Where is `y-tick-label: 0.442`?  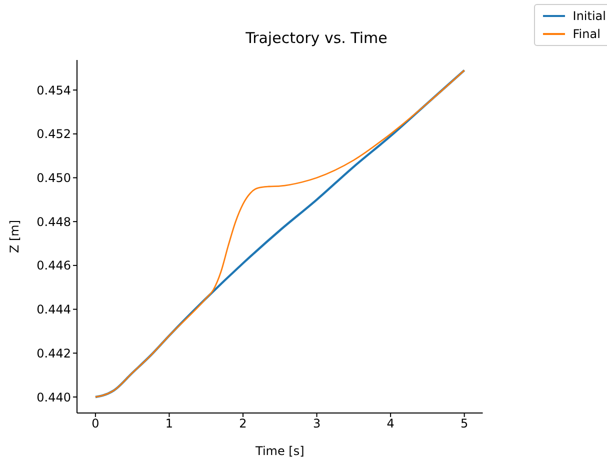 y-tick-label: 0.442 is located at coordinates (53, 353).